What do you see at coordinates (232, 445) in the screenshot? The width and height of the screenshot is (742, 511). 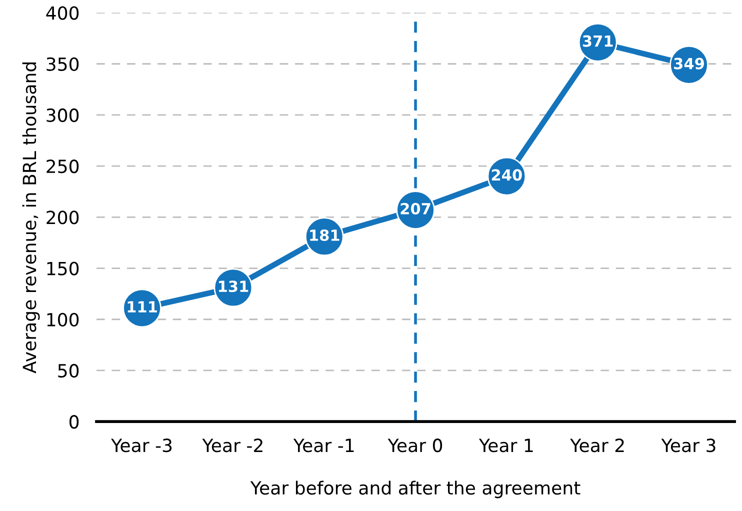 I see `x-tick-label: Year -2` at bounding box center [232, 445].